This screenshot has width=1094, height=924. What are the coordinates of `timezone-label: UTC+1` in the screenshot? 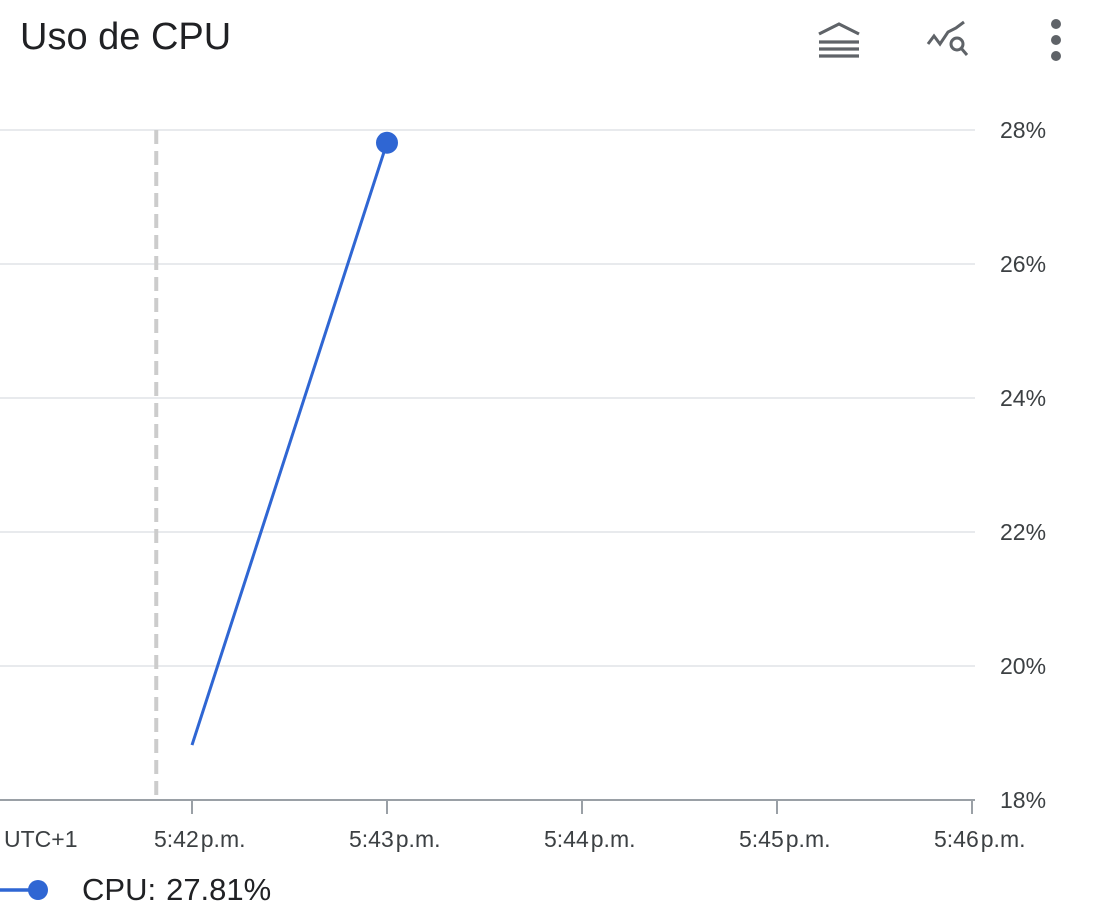 It's located at (41, 839).